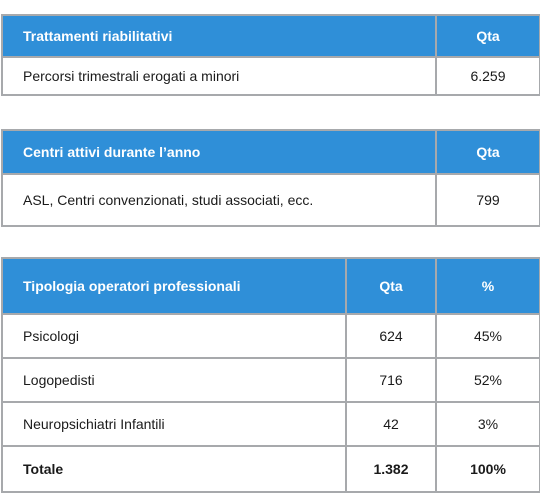  Describe the element at coordinates (219, 76) in the screenshot. I see `table-cell: Percorsi trimestrali erogati a minori` at that location.